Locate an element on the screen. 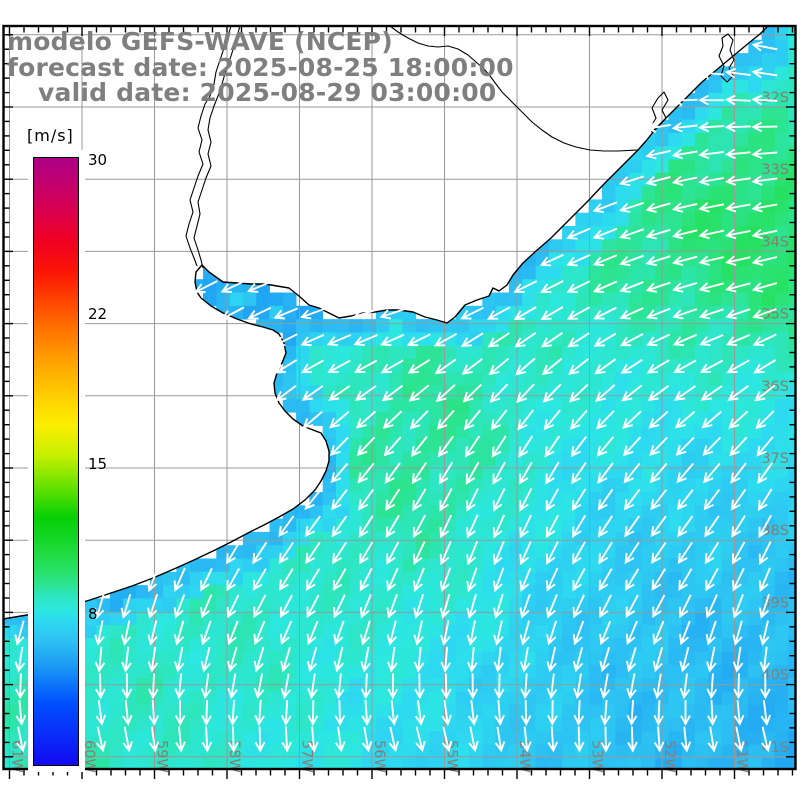 Image resolution: width=800 pixels, height=800 pixels. colorbar-tick-label-15: 15 is located at coordinates (98, 464).